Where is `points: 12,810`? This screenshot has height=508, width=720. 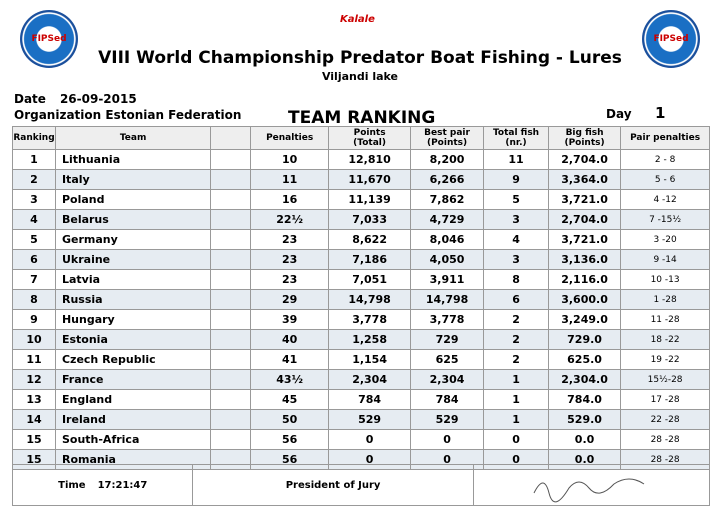
points: 12,810 is located at coordinates (370, 159).